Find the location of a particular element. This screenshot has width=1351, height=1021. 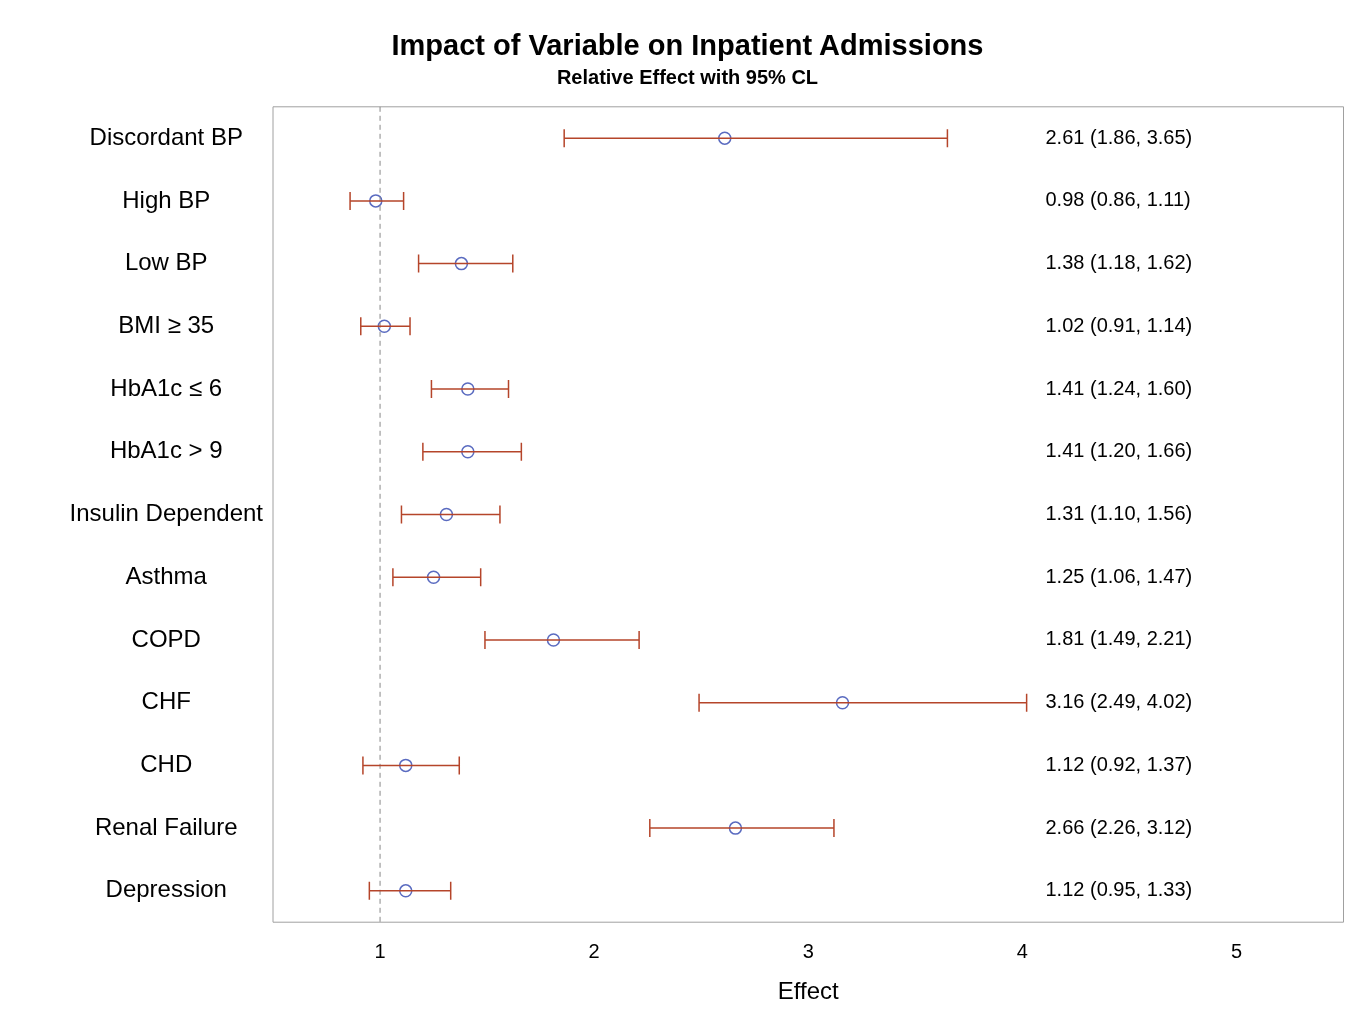

annotation: 1.12 (0.95, 1.33) is located at coordinates (1119, 889).